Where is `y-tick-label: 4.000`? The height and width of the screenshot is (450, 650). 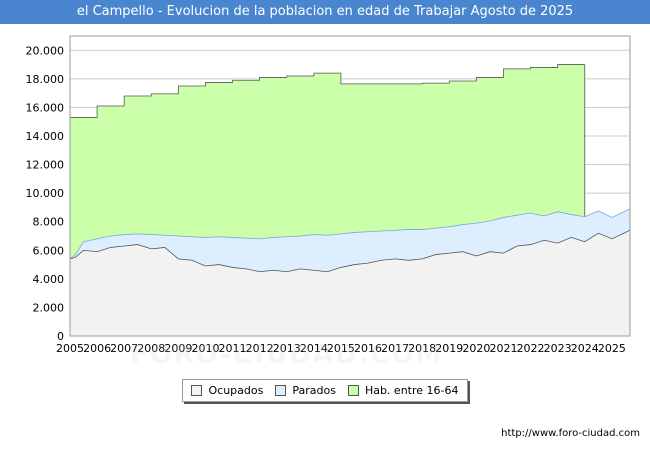 y-tick-label: 4.000 is located at coordinates (49, 279).